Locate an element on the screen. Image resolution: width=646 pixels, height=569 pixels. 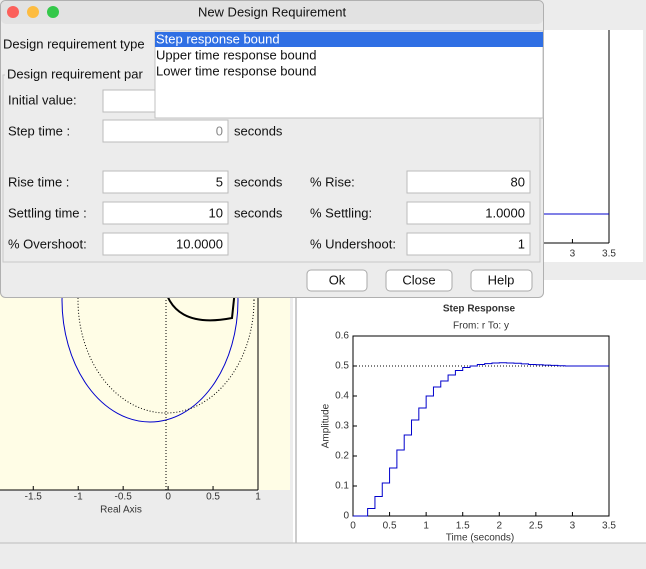
plot-subtitle: From: r To: y is located at coordinates (481, 326).